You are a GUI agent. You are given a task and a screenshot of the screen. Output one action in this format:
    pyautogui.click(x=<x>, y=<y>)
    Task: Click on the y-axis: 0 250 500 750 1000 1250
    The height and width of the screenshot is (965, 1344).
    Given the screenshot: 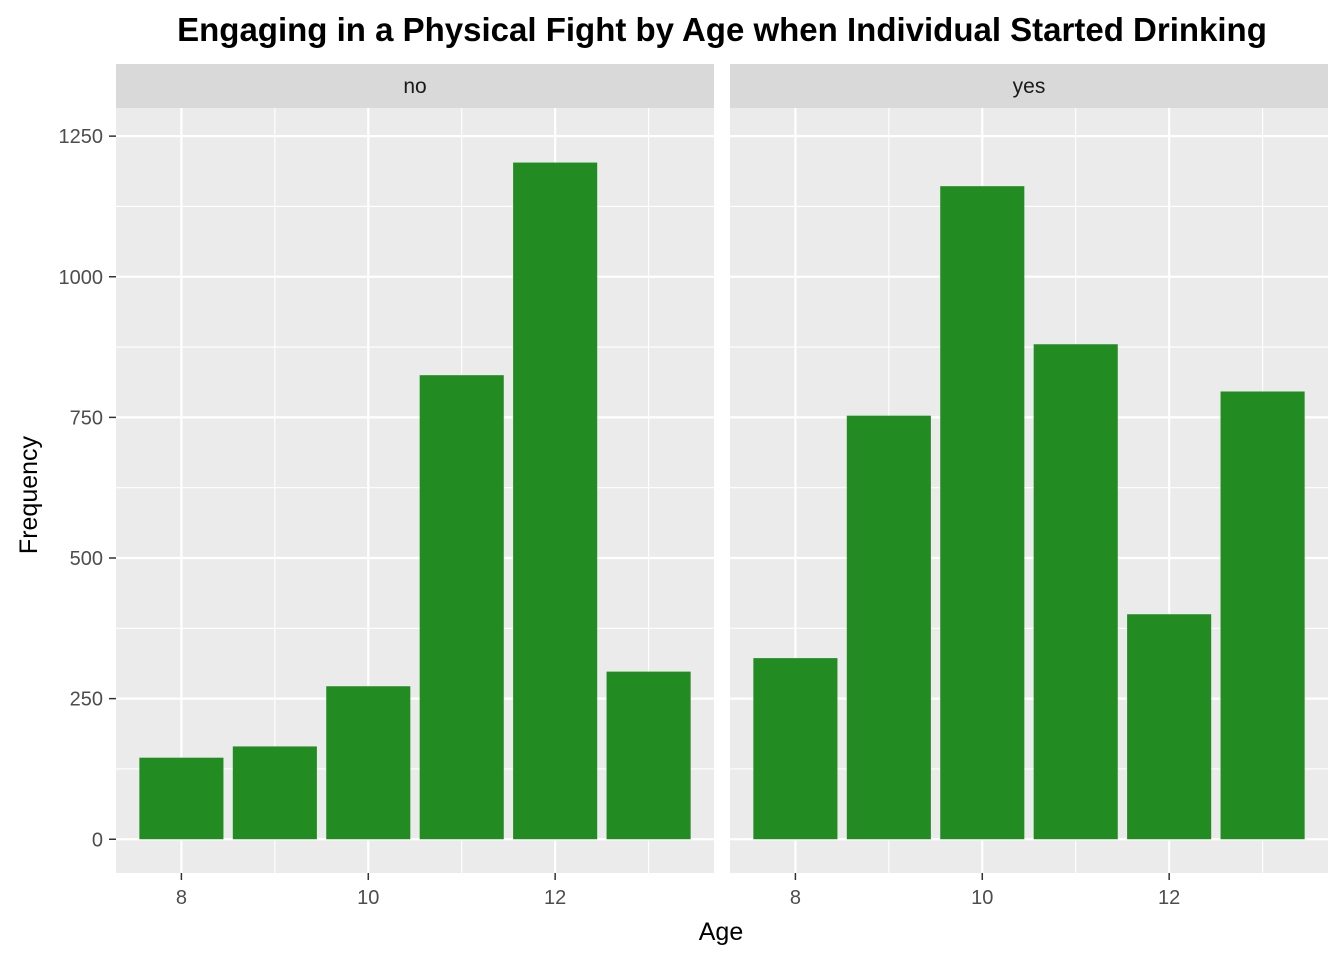 What is the action you would take?
    pyautogui.click(x=87, y=488)
    